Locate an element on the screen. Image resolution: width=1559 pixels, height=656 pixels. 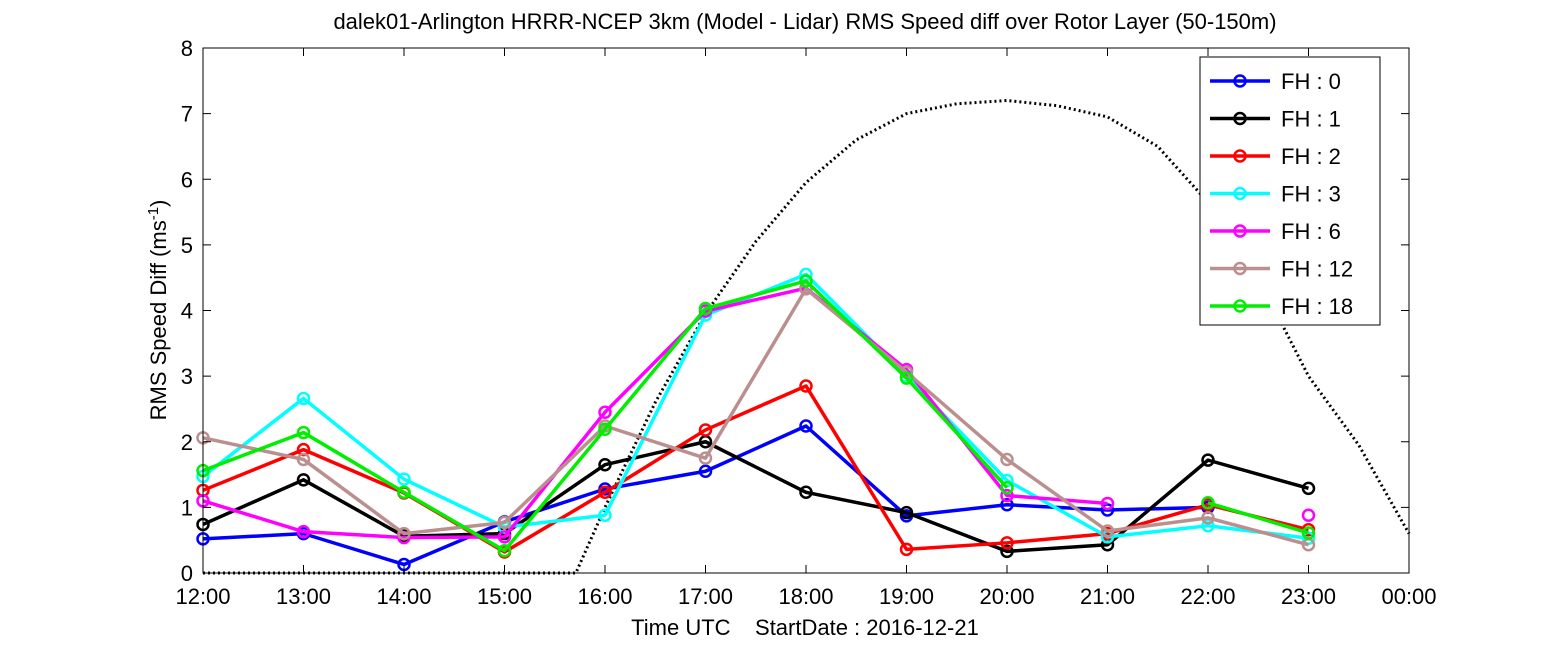
x-tick-label: 00:00 is located at coordinates (1408, 596).